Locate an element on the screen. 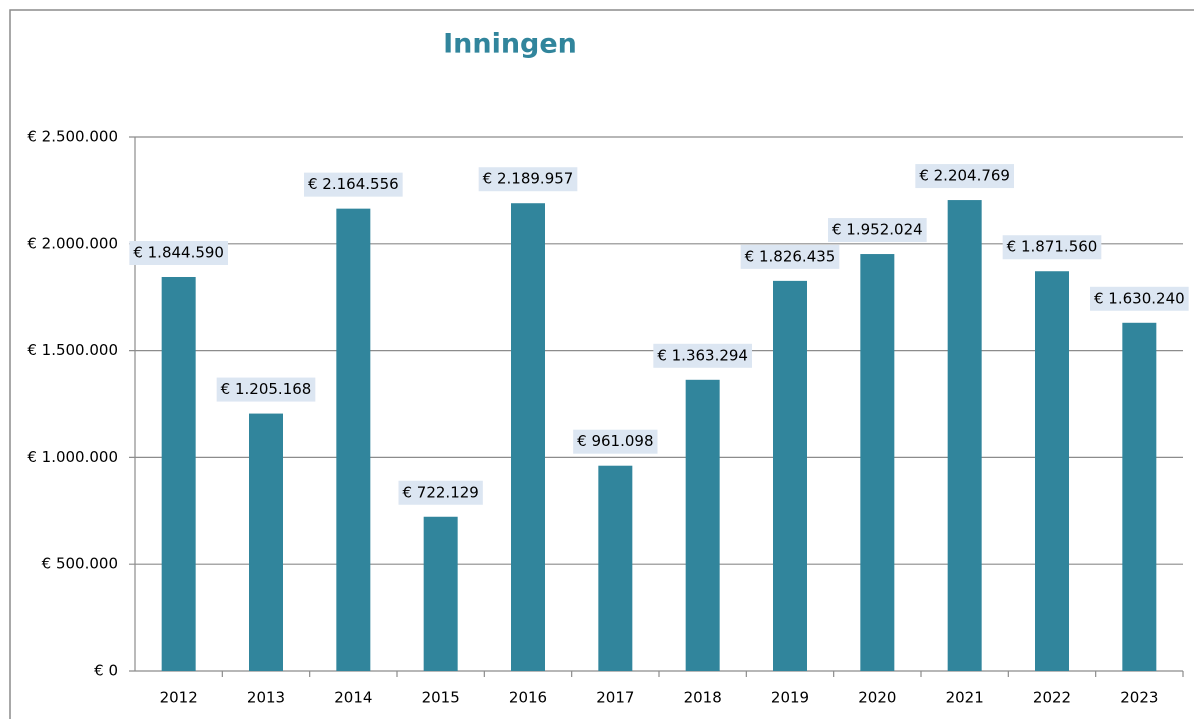 This screenshot has width=1194, height=723. value-label: € 1.844.590 is located at coordinates (178, 252).